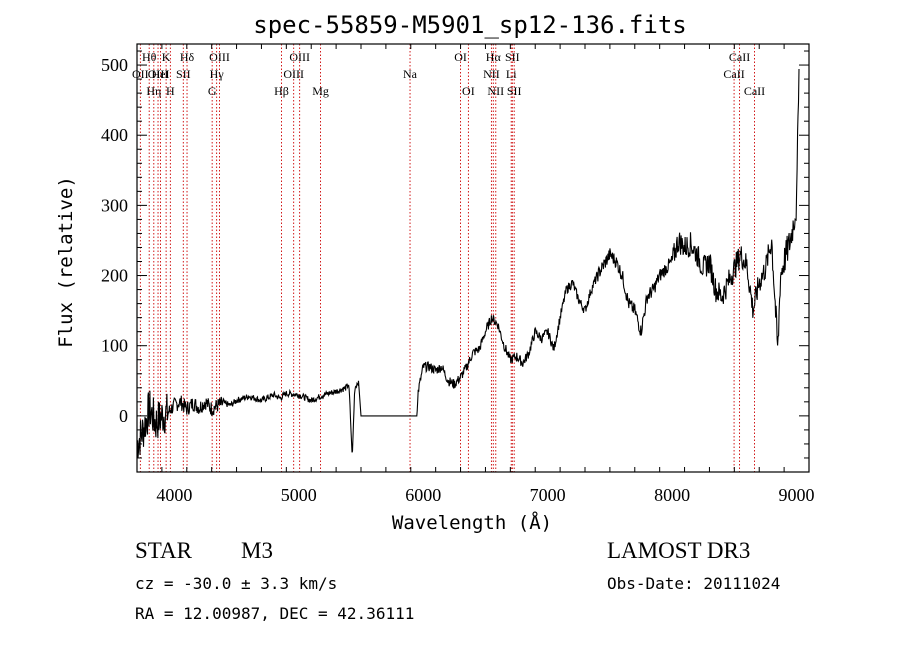 This screenshot has width=900, height=649. What do you see at coordinates (187, 57) in the screenshot?
I see `spectral-line-label: Hδ` at bounding box center [187, 57].